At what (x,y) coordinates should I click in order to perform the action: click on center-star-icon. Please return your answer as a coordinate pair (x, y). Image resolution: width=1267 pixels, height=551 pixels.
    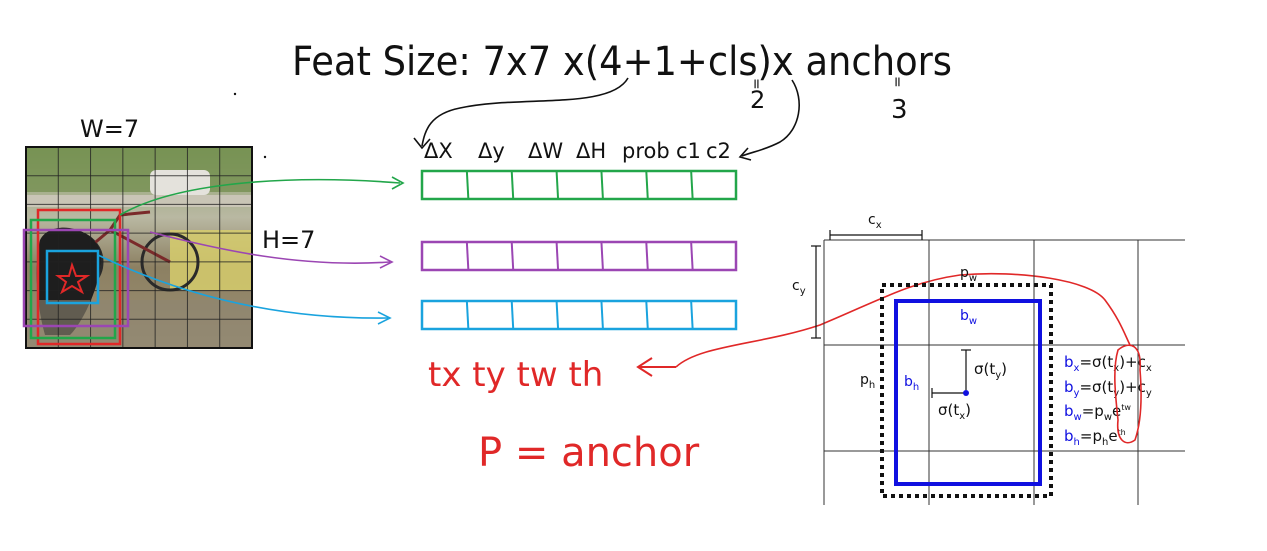
    Looking at the image, I should click on (73, 278).